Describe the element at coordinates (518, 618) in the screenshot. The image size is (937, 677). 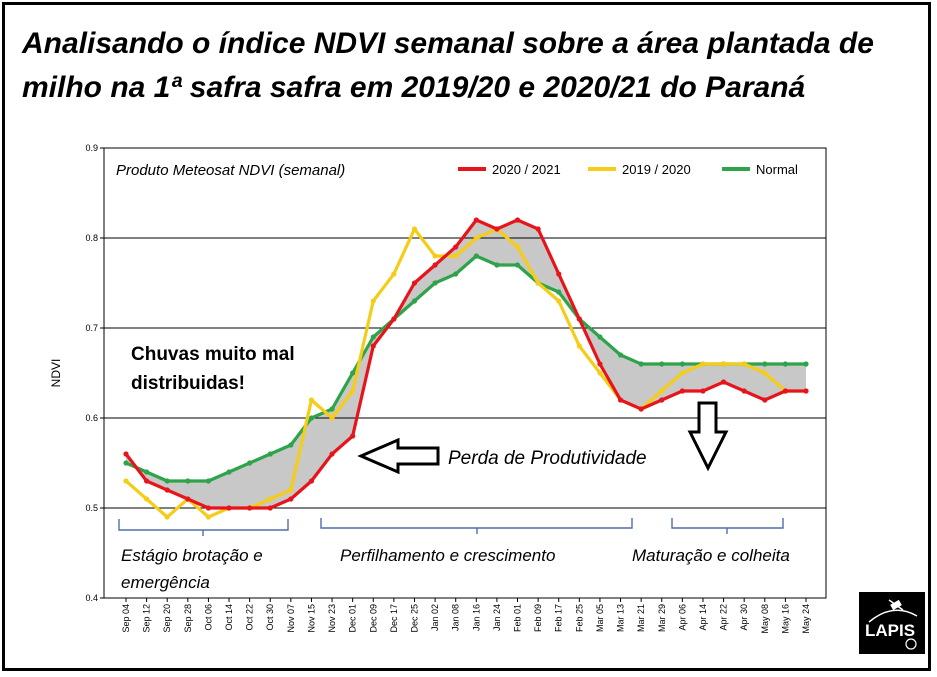
I see `x-tick-label: Feb 01` at that location.